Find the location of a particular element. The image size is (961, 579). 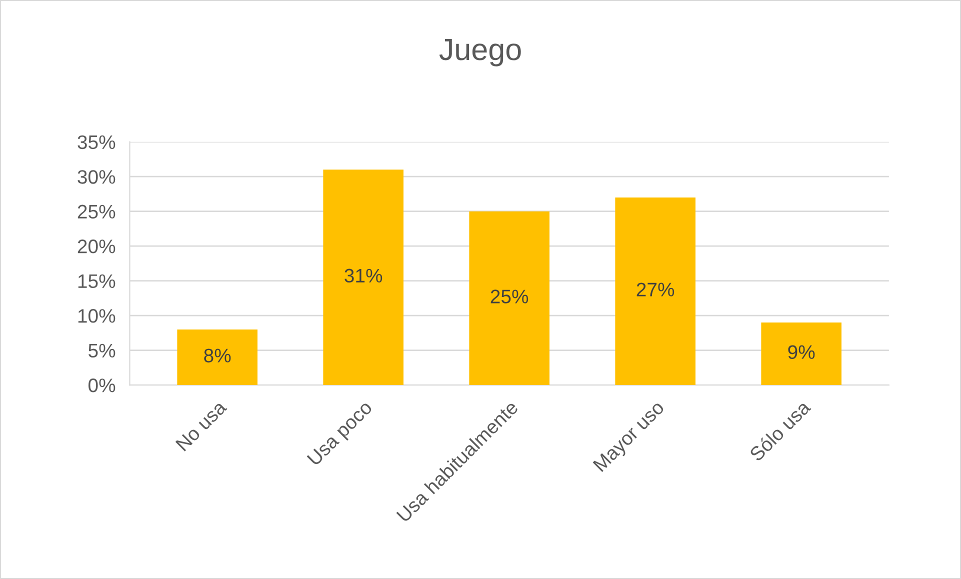

data-label: 9% is located at coordinates (801, 352).